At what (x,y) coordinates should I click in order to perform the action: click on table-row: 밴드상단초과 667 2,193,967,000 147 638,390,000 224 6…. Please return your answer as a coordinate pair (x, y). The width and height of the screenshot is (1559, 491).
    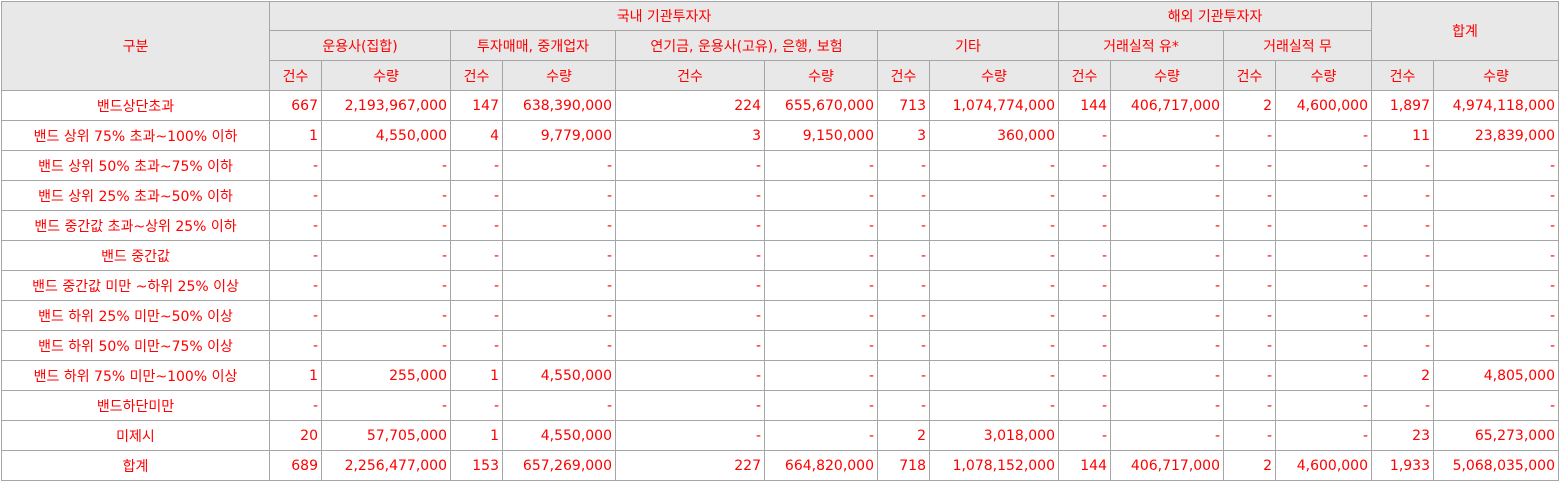
    Looking at the image, I should click on (780, 105).